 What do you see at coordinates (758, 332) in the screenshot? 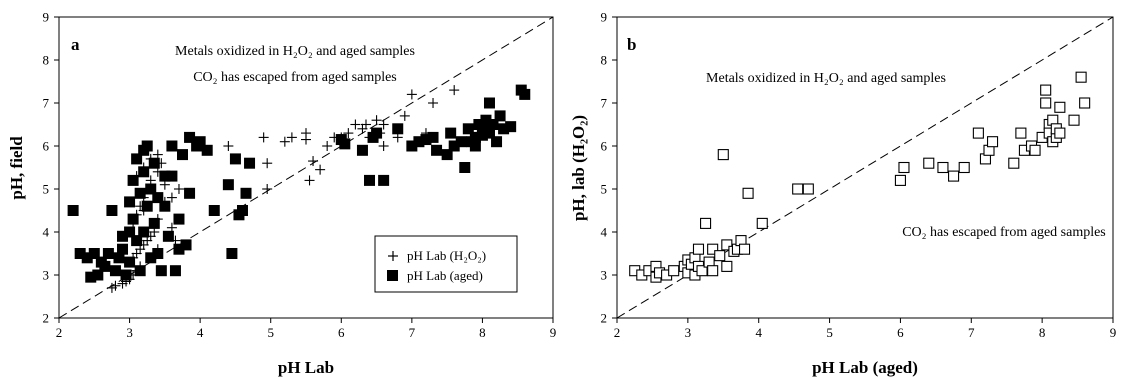
I see `x-tick-label: 4` at bounding box center [758, 332].